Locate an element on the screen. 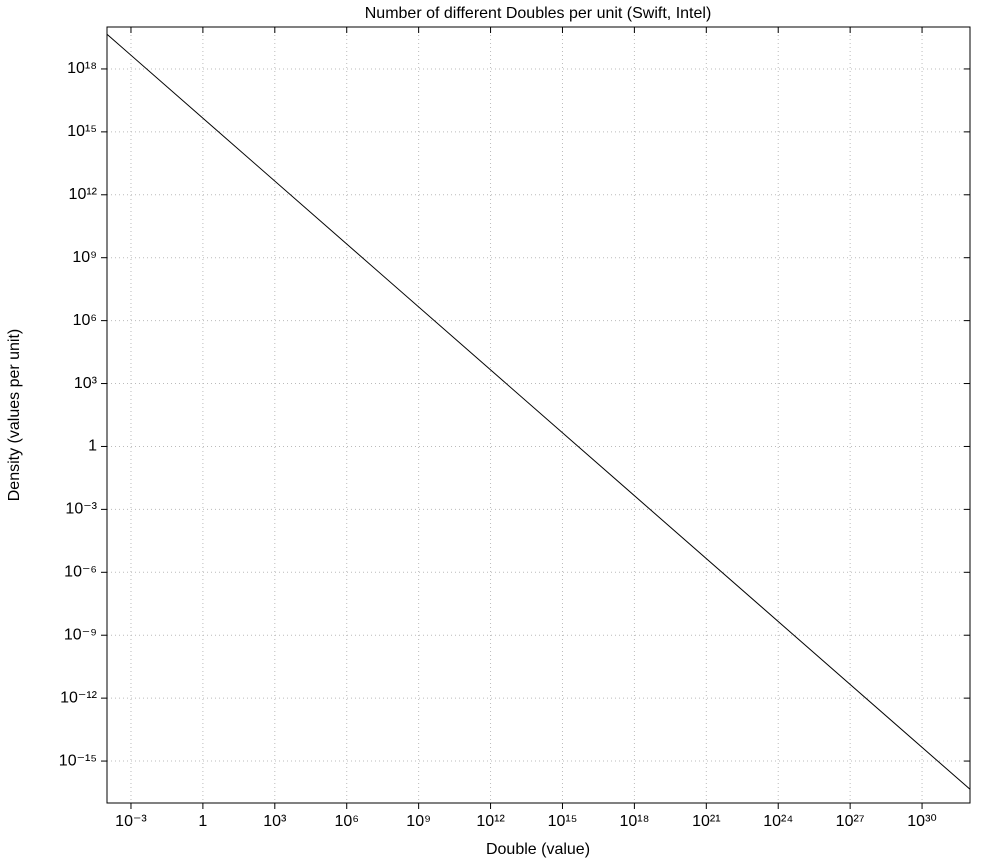  y-axis-label: Density (values per unit) is located at coordinates (14, 415).